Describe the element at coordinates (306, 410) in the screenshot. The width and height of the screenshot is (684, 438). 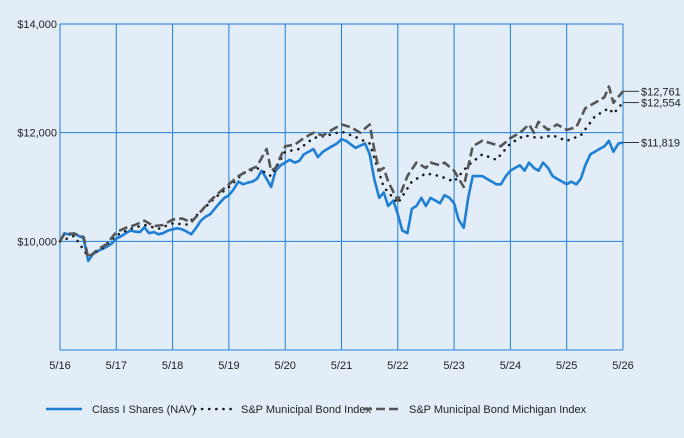
I see `legend-label-2: S&P Municipal Bond Index` at that location.